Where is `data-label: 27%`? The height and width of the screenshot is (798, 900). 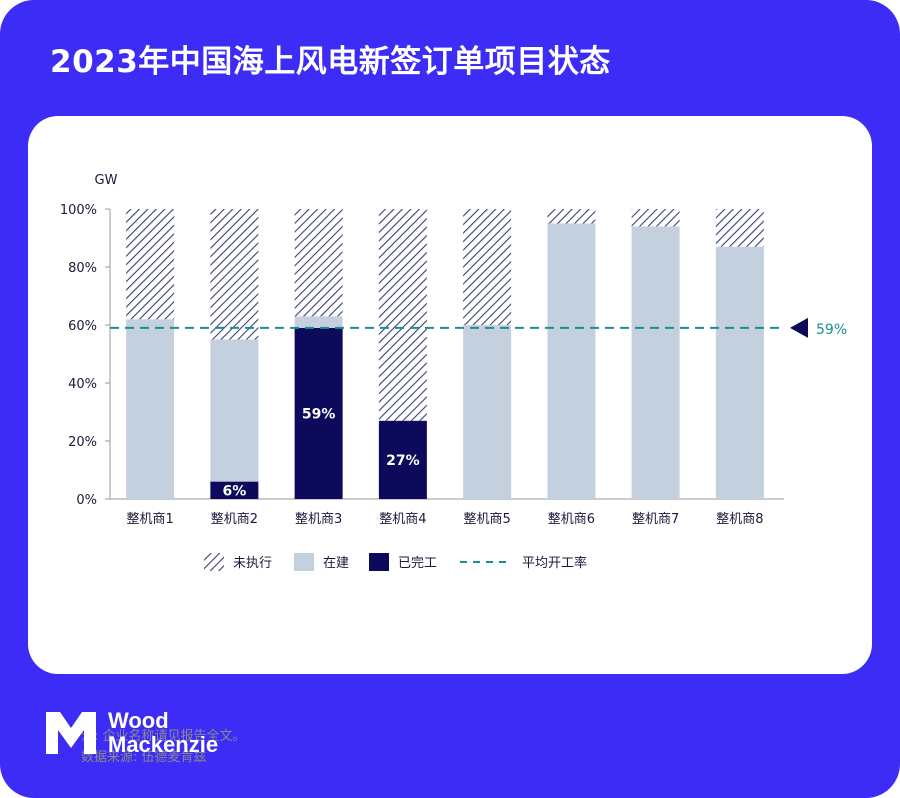
data-label: 27% is located at coordinates (403, 461).